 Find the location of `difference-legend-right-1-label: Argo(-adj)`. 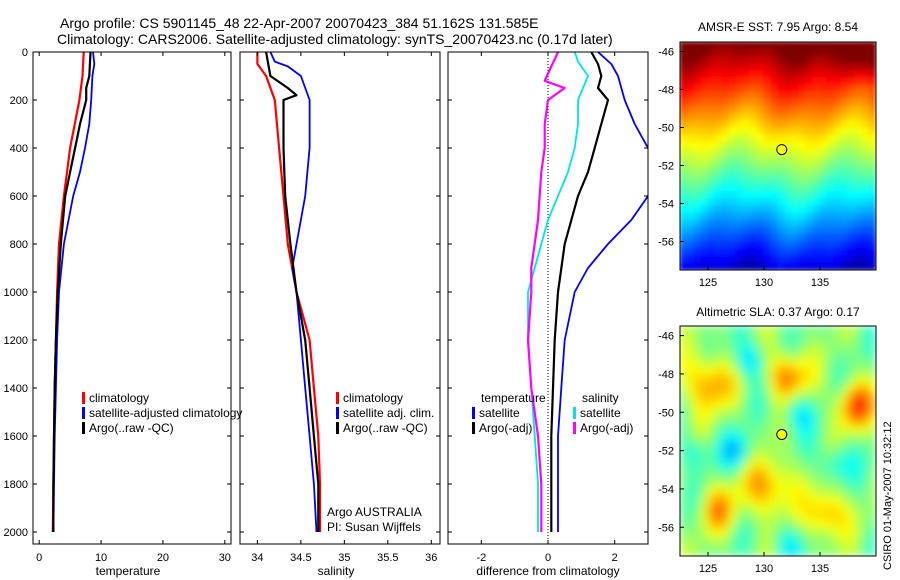

difference-legend-right-1-label: Argo(-adj) is located at coordinates (606, 428).